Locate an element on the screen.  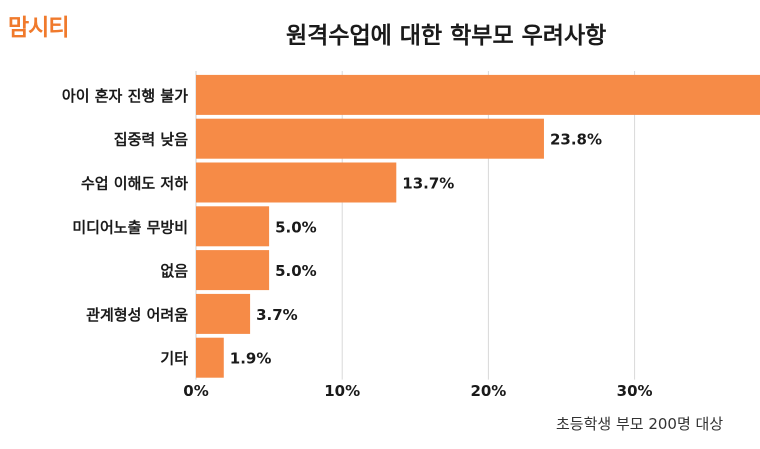
category-label: 미디어노출 무방비 is located at coordinates (130, 227).